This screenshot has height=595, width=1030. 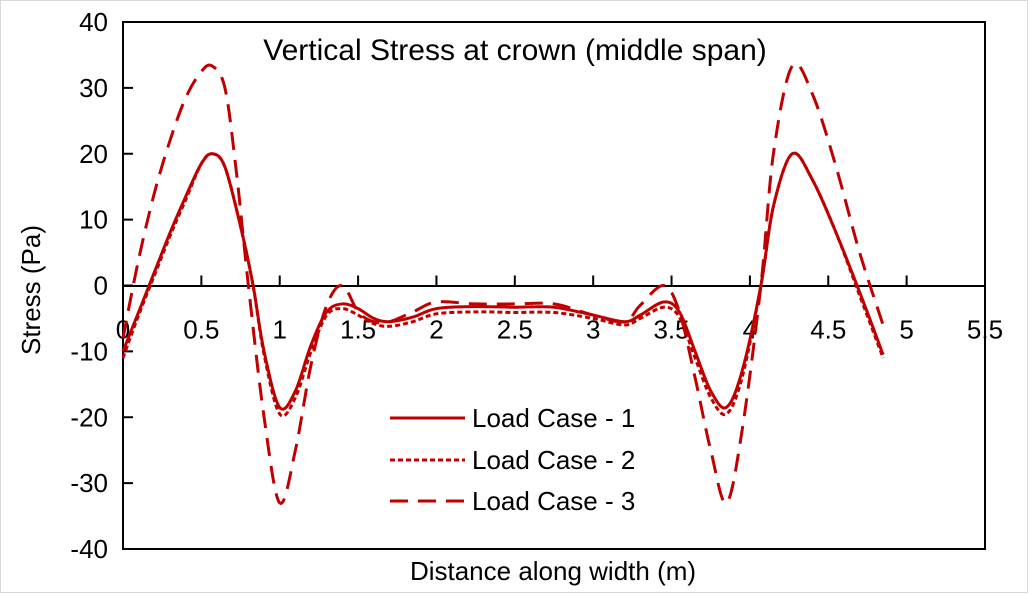 What do you see at coordinates (436, 330) in the screenshot?
I see `x-tick-label: 2` at bounding box center [436, 330].